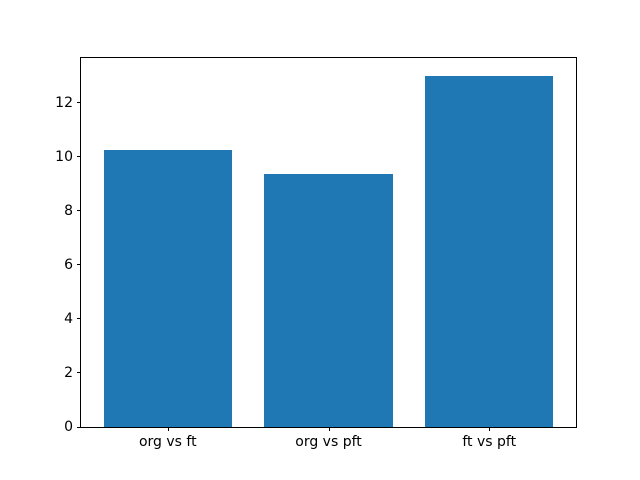 The width and height of the screenshot is (640, 480). What do you see at coordinates (68, 318) in the screenshot?
I see `y-tick-label: 4` at bounding box center [68, 318].